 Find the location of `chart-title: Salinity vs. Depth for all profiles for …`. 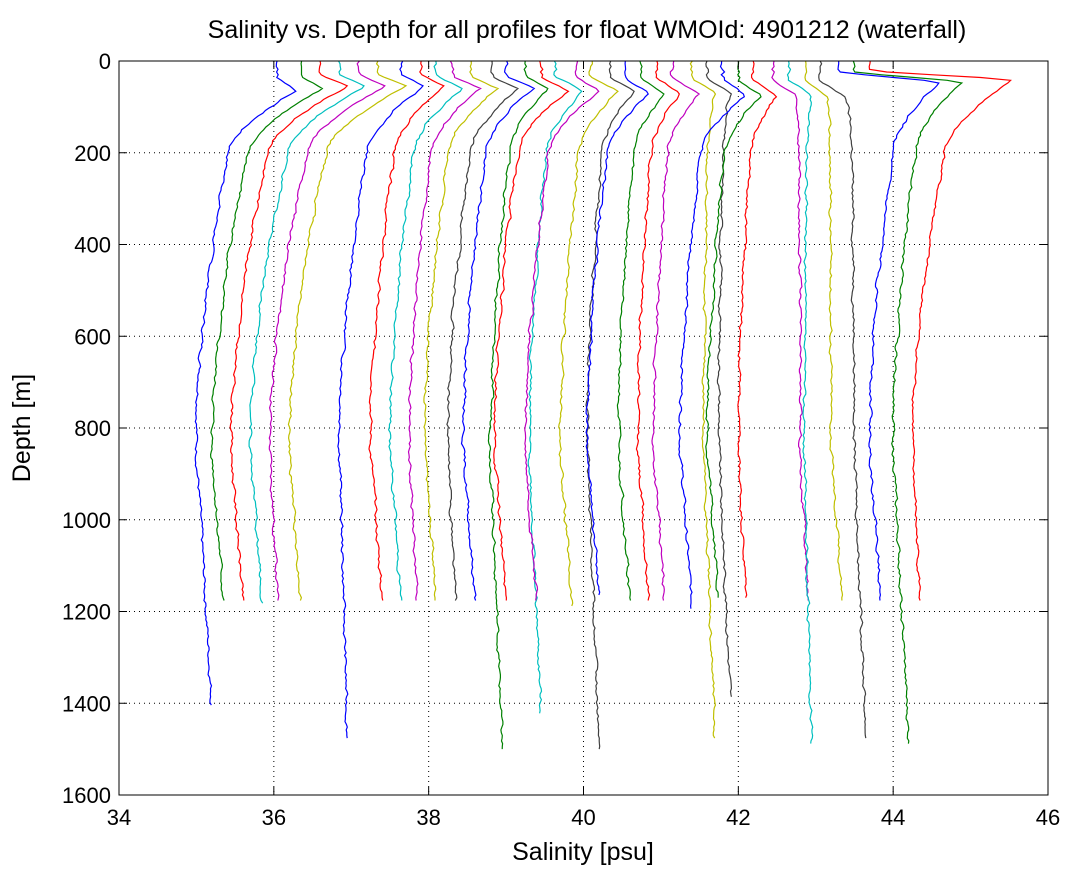

chart-title: Salinity vs. Depth for all profiles for … is located at coordinates (587, 30).